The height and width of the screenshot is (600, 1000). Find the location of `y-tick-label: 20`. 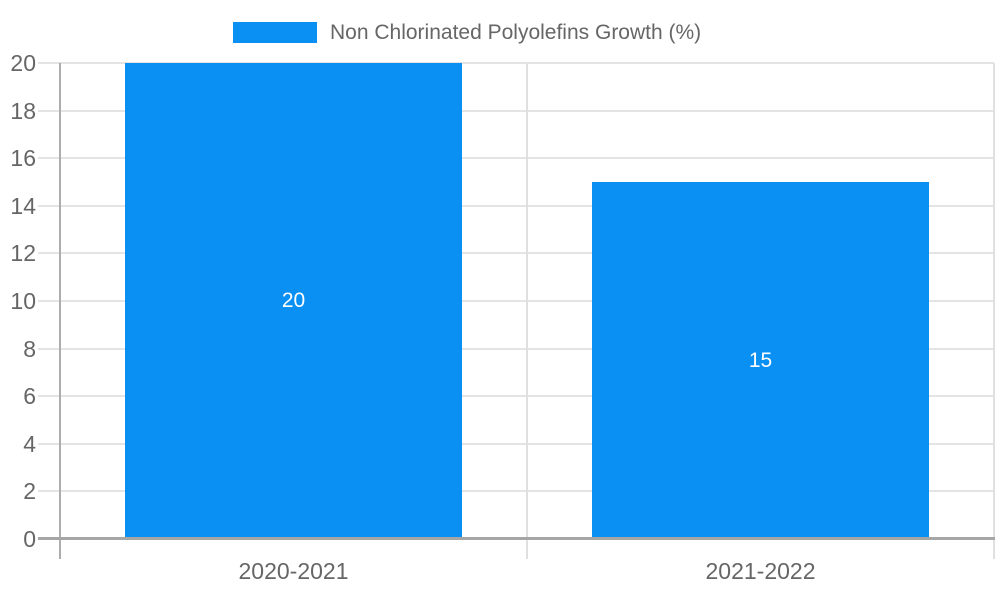

y-tick-label: 20 is located at coordinates (23, 63).